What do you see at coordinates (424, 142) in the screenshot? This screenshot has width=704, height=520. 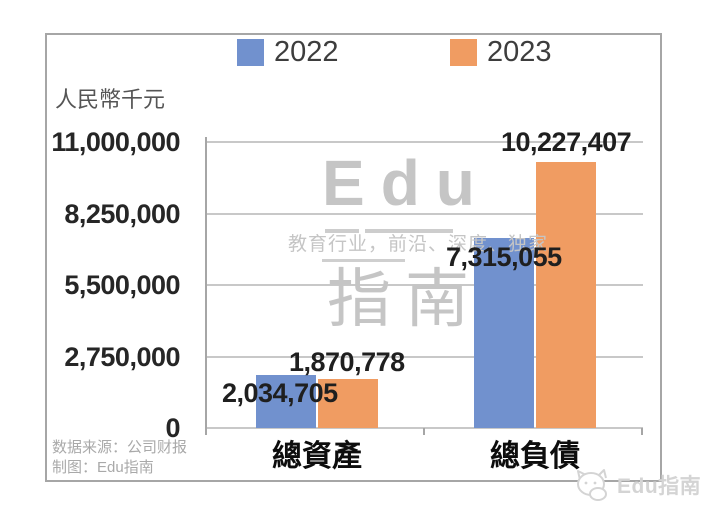 I see `gridline-11,000,000` at bounding box center [424, 142].